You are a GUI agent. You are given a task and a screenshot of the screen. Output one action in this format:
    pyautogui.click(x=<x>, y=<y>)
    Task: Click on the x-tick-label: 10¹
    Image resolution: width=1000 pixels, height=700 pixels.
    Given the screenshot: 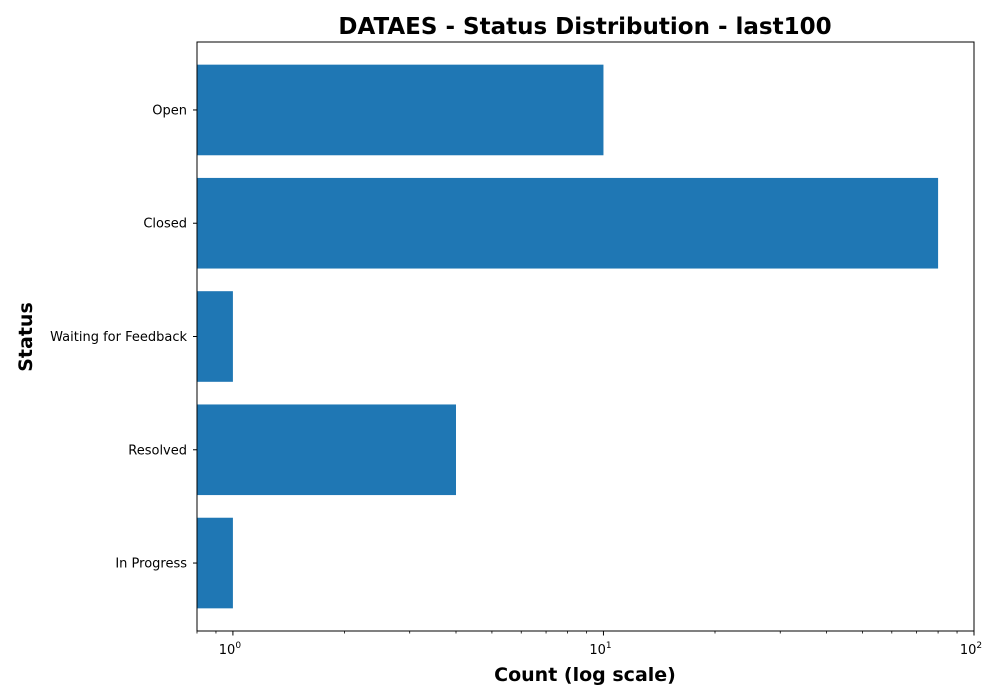 What is the action you would take?
    pyautogui.click(x=600, y=649)
    